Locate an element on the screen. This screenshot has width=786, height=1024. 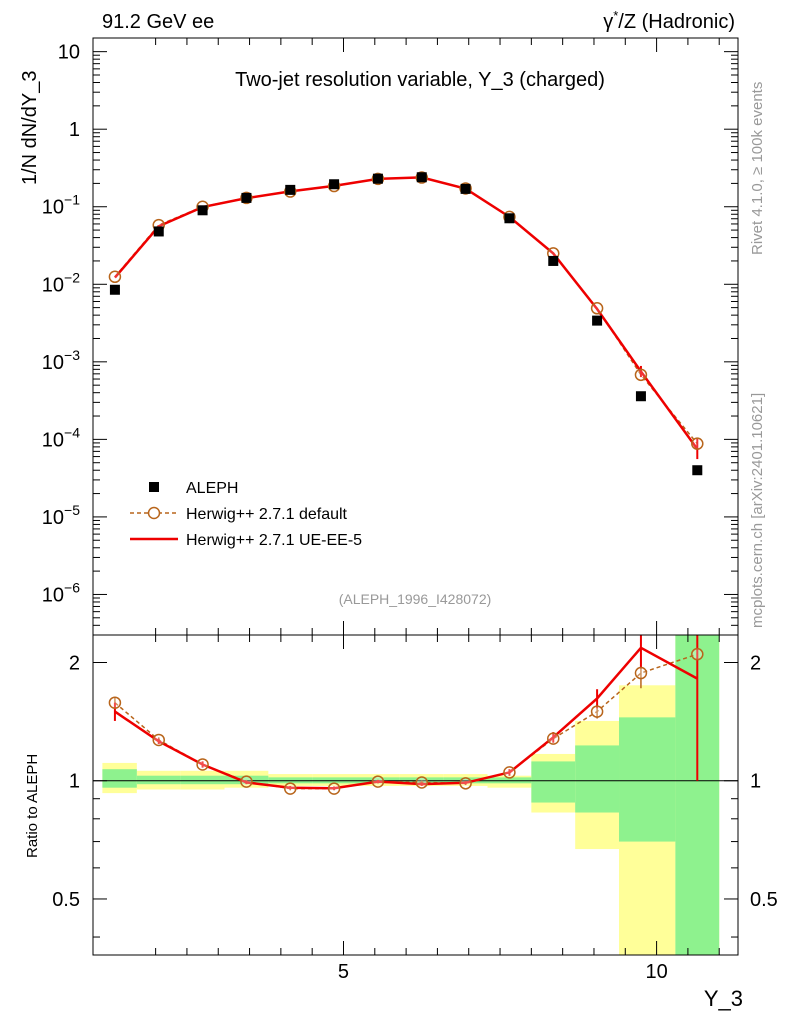
main-ytick-label: 10⁻⁶ is located at coordinates (61, 592).